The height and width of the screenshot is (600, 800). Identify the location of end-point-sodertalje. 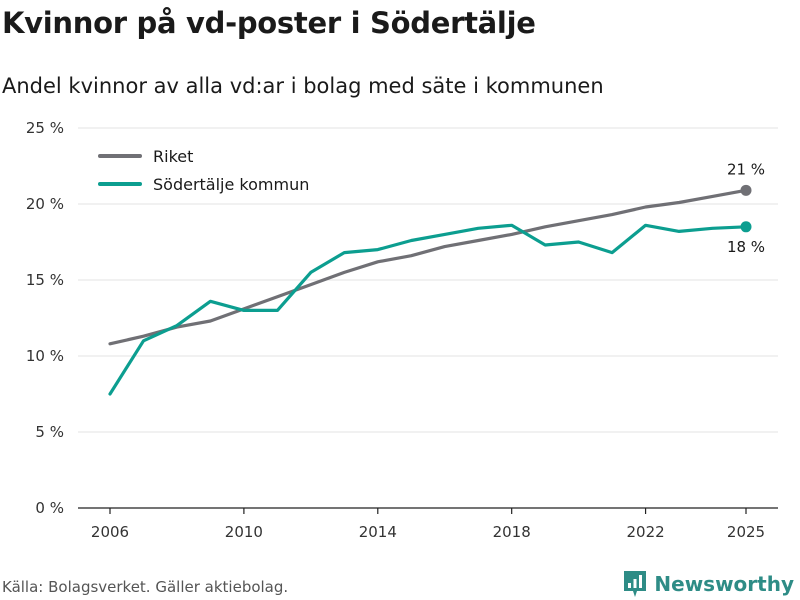
(746, 227).